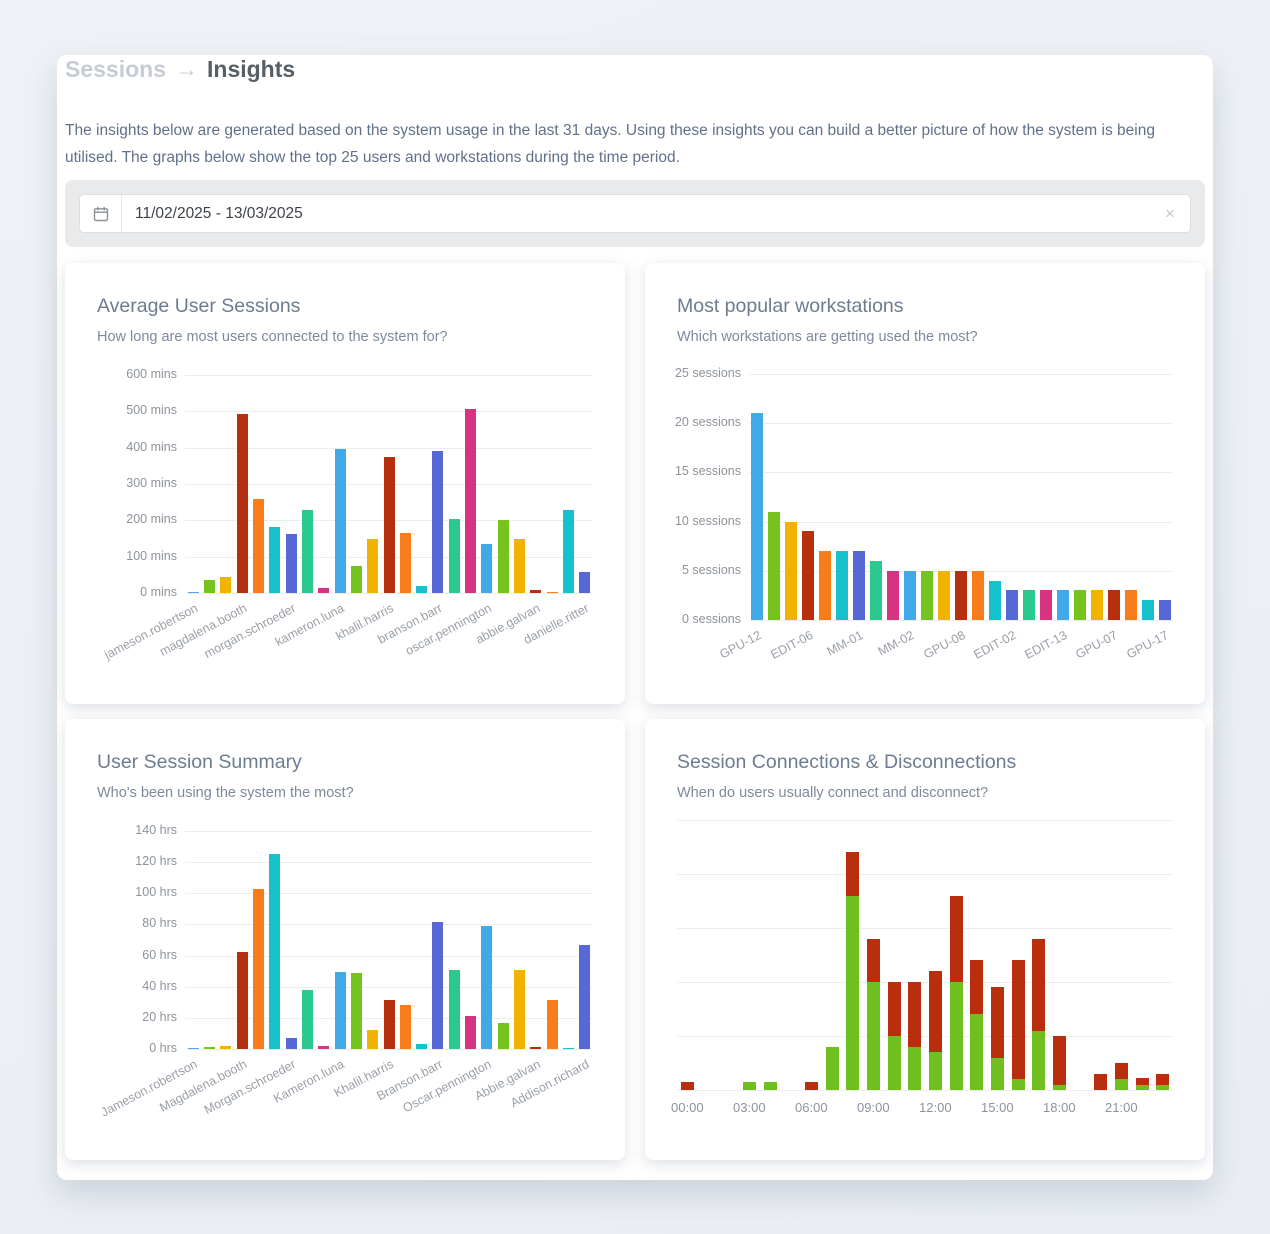 This screenshot has height=1234, width=1270. Describe the element at coordinates (711, 569) in the screenshot. I see `y-axis-tick-label: 5 sessions` at that location.